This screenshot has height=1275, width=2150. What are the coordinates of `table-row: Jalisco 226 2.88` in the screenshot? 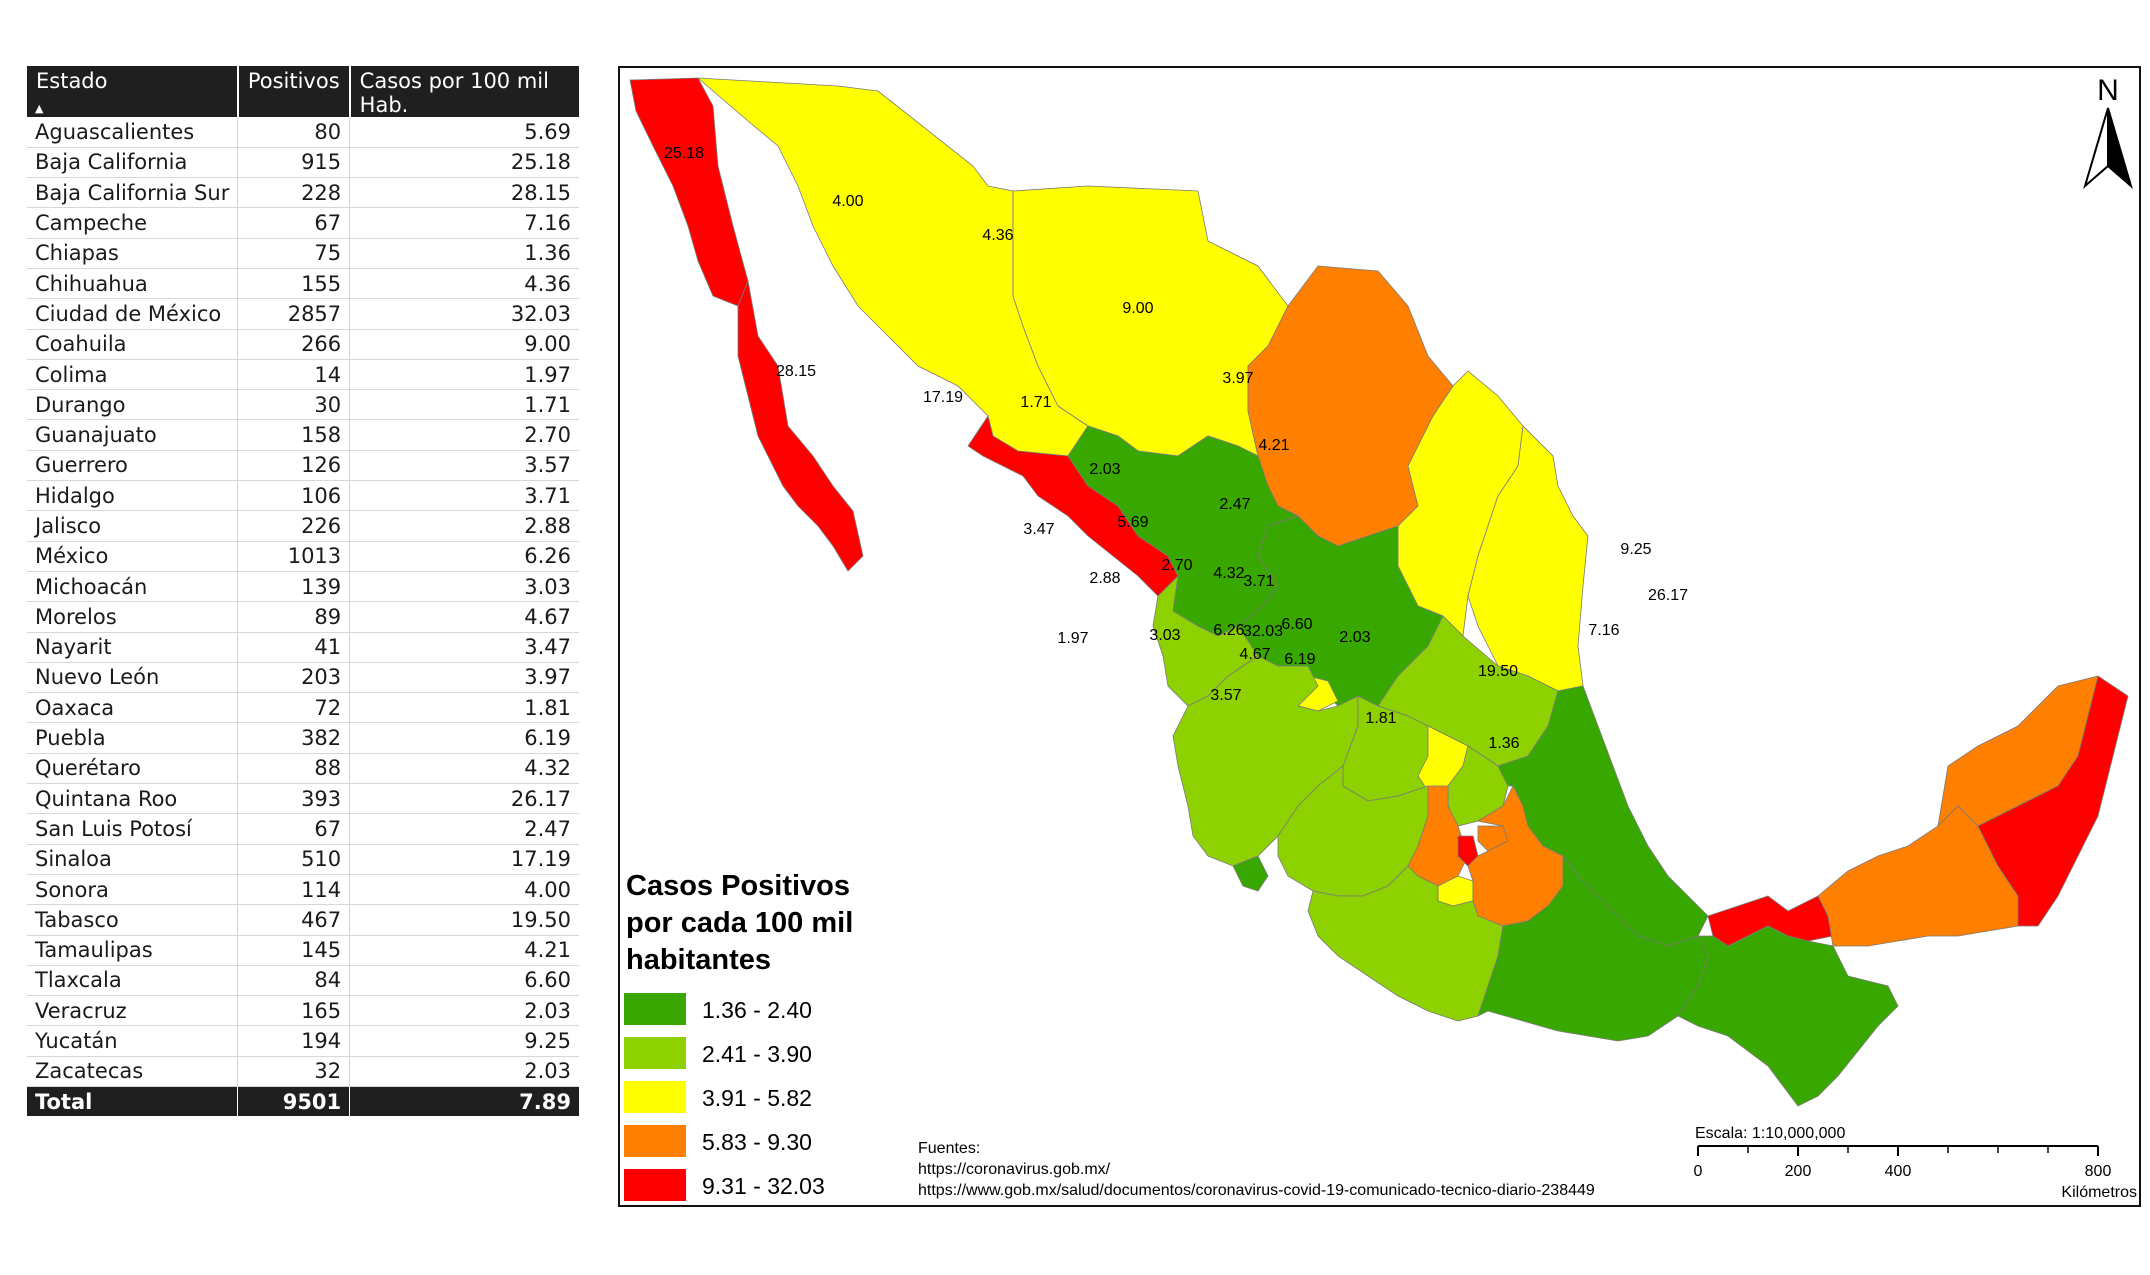 It's located at (303, 526).